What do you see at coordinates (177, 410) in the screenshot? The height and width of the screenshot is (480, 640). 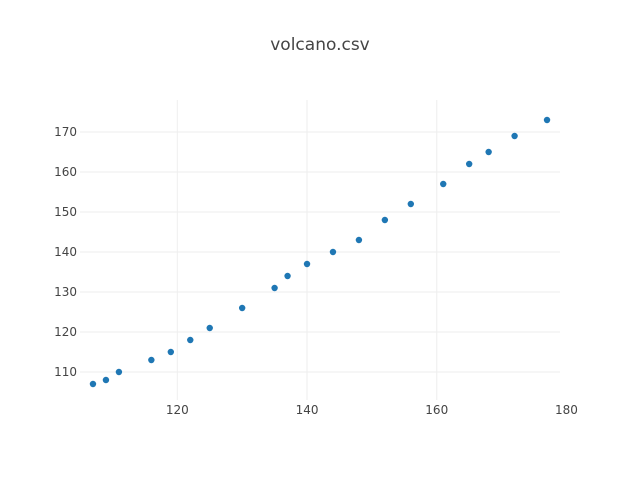 I see `x-tick-label-120: 120` at bounding box center [177, 410].